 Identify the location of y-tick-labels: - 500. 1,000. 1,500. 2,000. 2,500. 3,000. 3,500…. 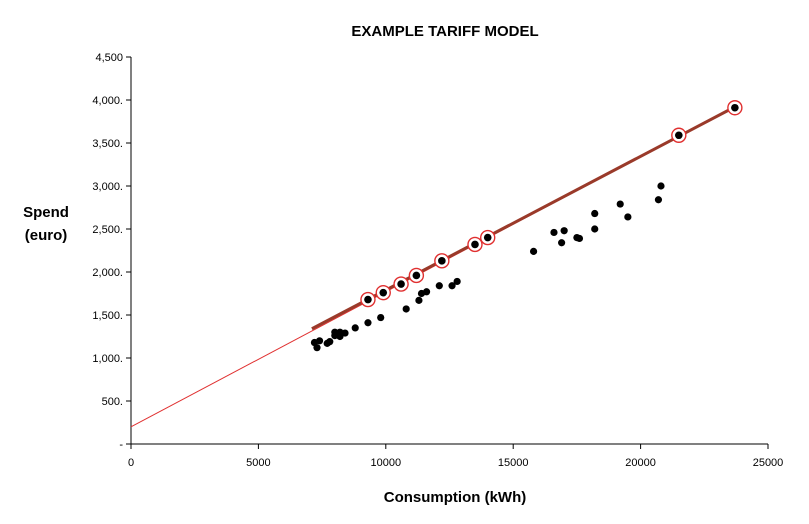
(111, 251).